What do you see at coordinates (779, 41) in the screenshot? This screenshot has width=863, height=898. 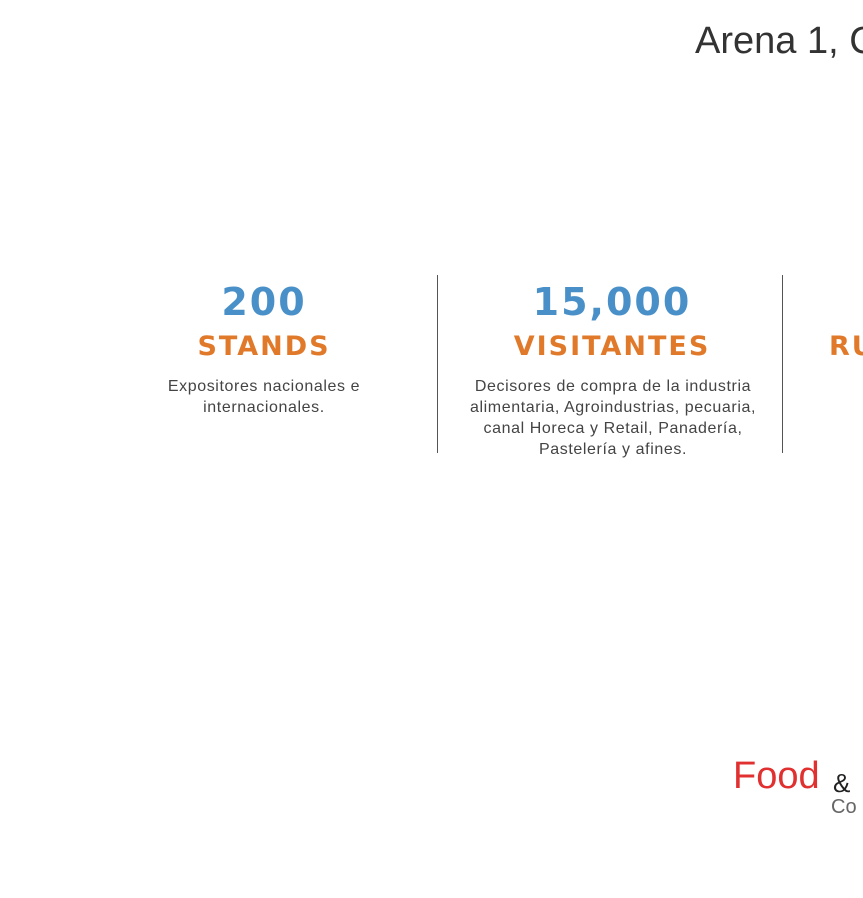 I see `title: Arena 1, C` at bounding box center [779, 41].